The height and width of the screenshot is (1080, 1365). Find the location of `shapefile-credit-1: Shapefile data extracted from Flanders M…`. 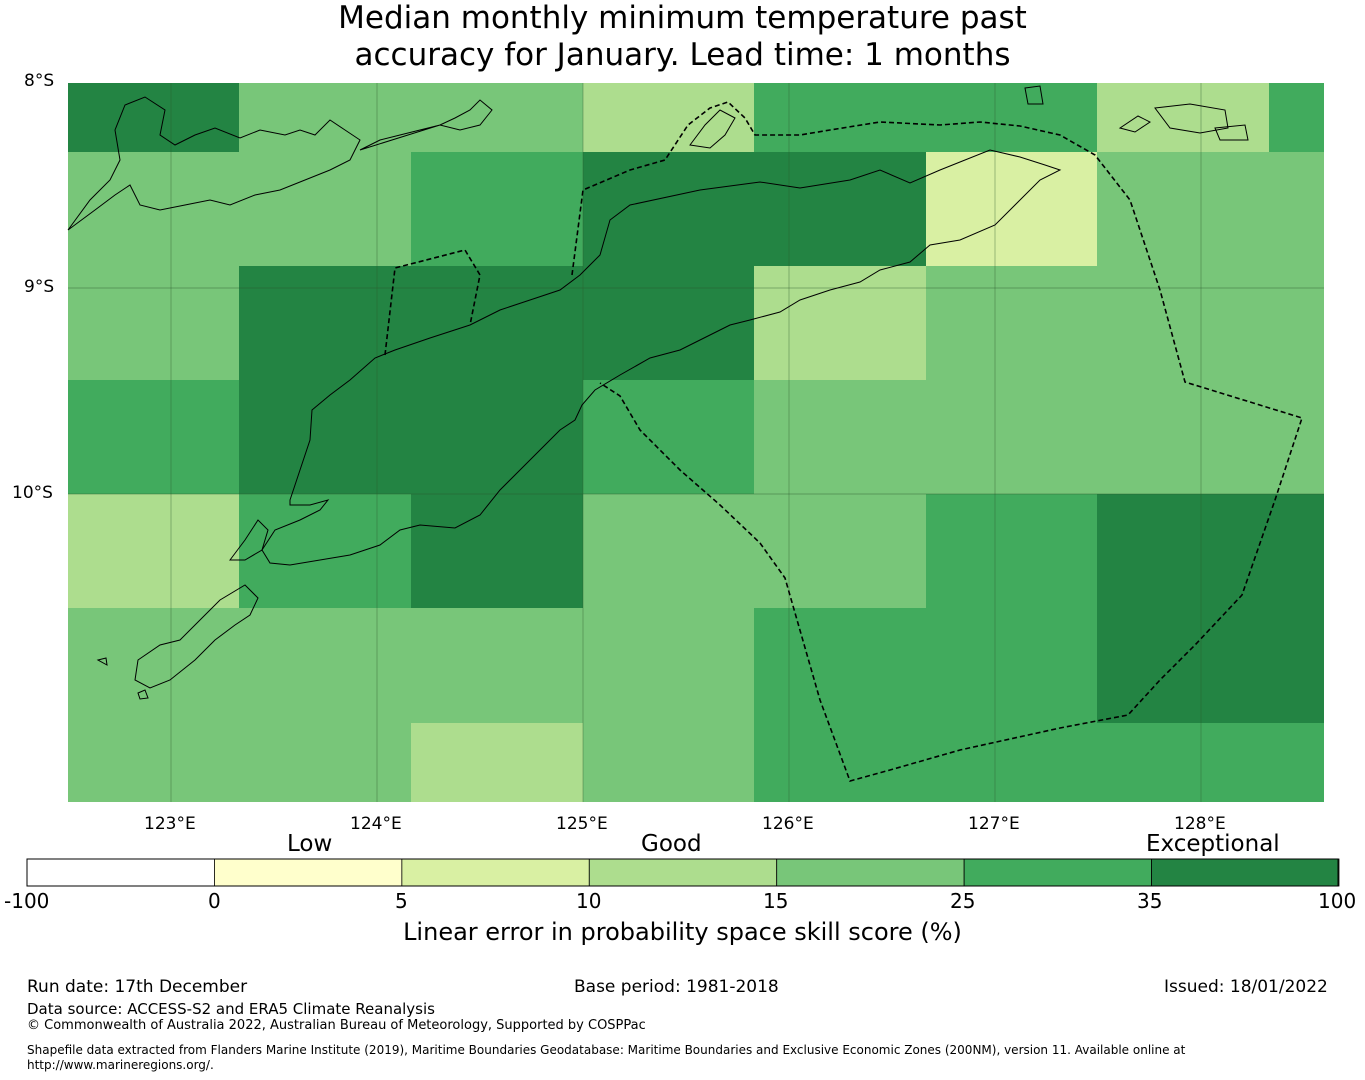

shapefile-credit-1: Shapefile data extracted from Flanders M… is located at coordinates (606, 1050).